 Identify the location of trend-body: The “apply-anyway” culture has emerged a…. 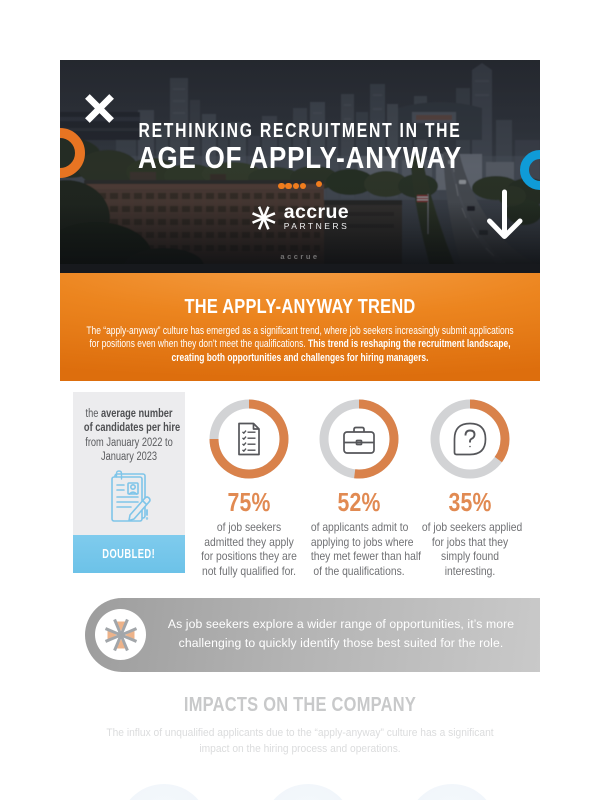
(300, 346).